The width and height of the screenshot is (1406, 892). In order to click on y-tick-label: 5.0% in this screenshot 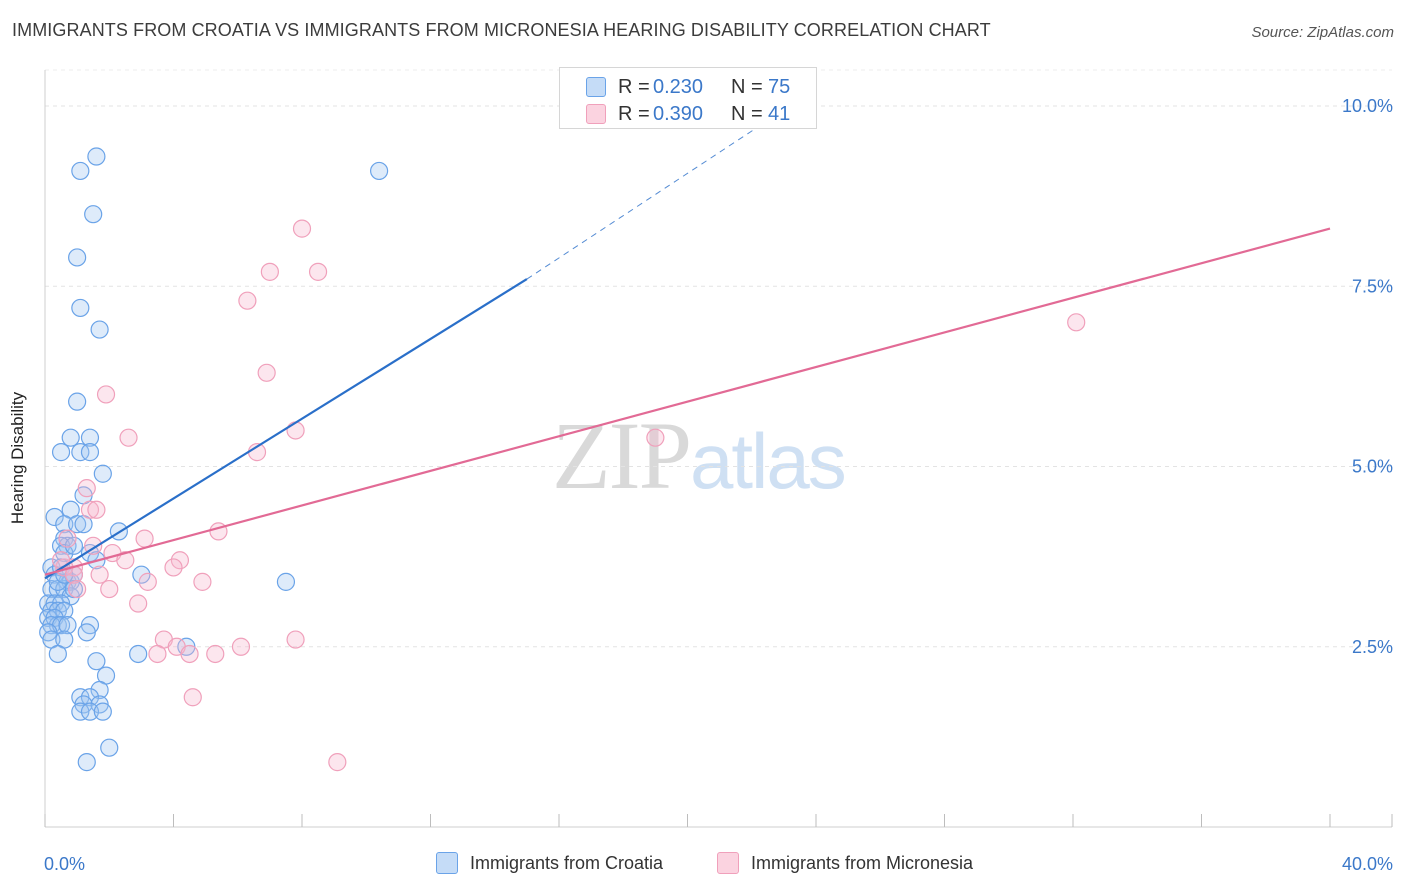, I will do `click(1372, 467)`.